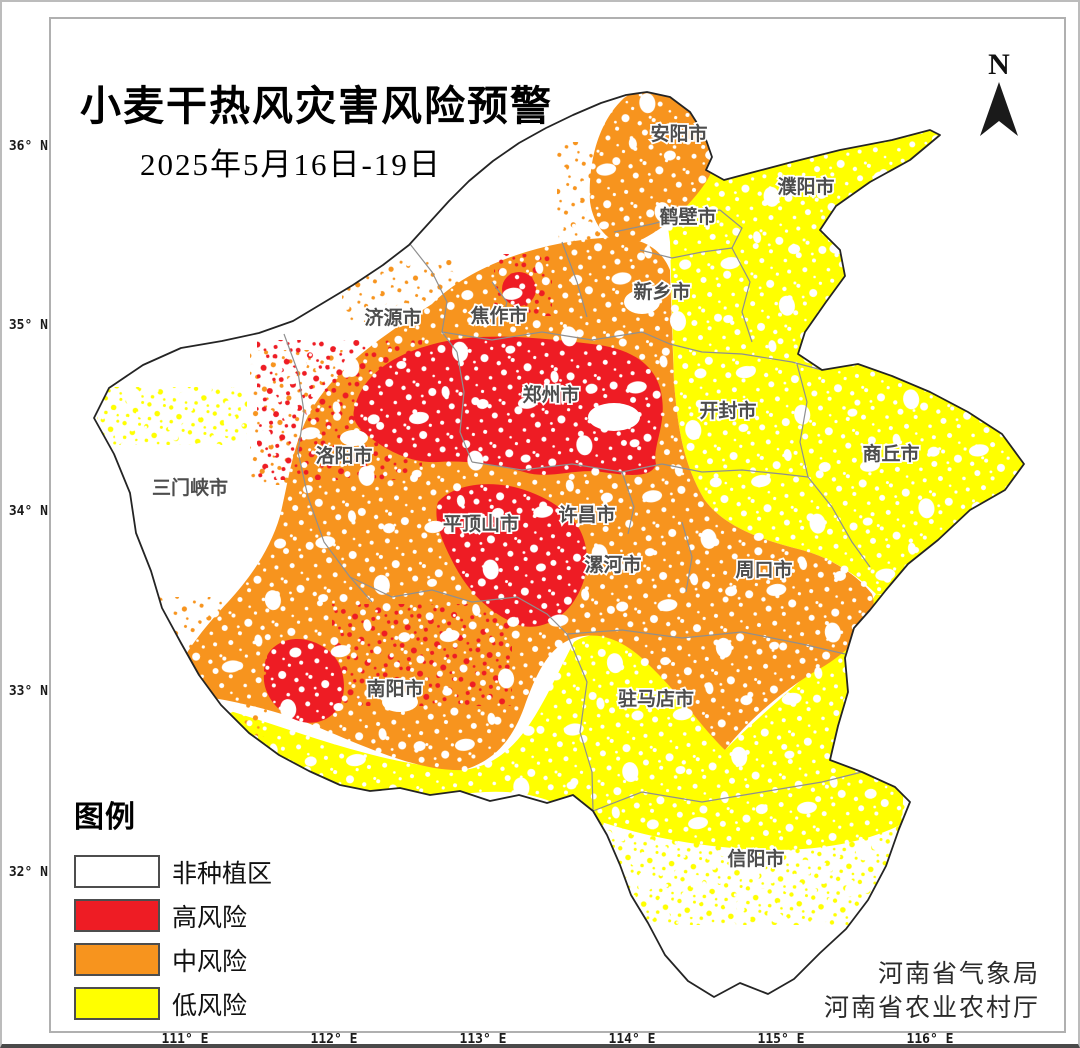 This screenshot has height=1048, width=1080. I want to click on city-label: 濮阳市, so click(805, 186).